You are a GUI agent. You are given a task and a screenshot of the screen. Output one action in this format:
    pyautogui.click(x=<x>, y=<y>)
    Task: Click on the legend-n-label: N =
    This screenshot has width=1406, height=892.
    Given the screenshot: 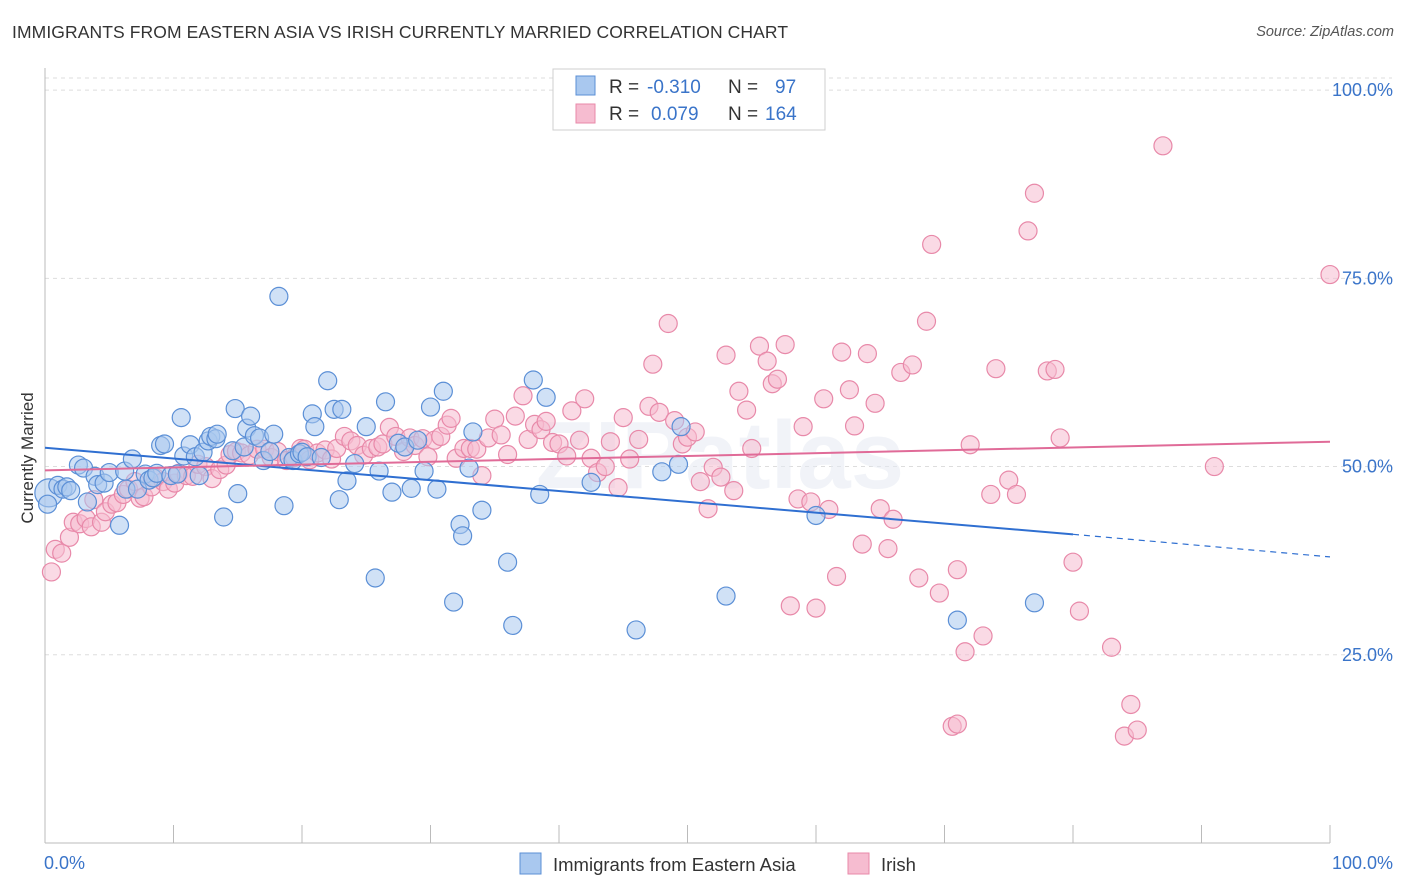 What is the action you would take?
    pyautogui.click(x=743, y=114)
    